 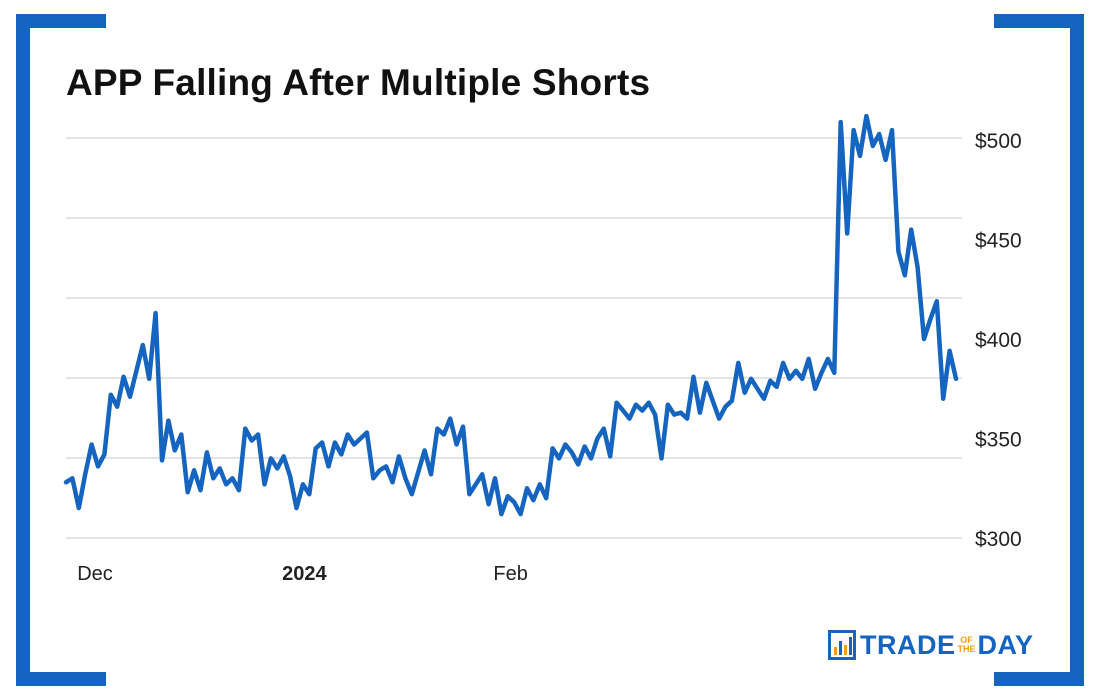 I want to click on right-frame-bracket, so click(x=1039, y=350).